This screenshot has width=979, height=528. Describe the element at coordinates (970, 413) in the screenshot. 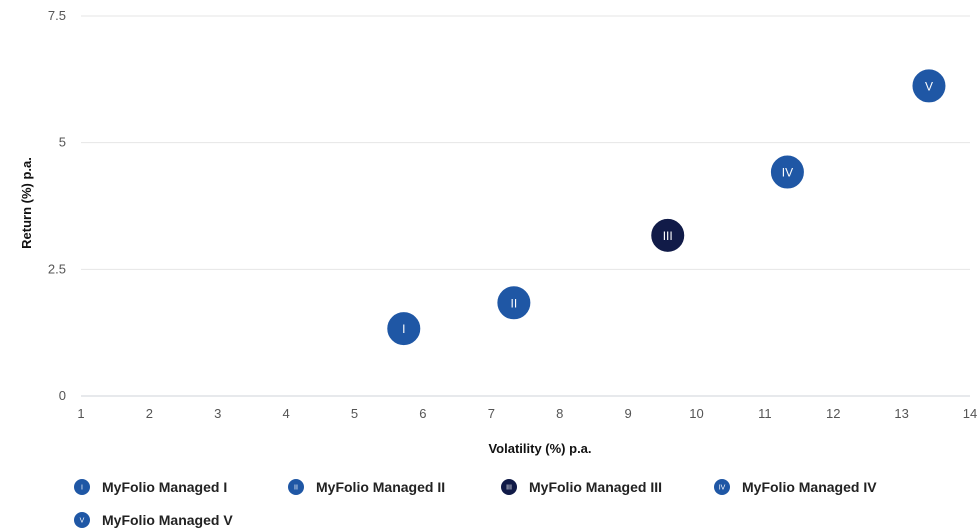

I see `x-tick-label: 14` at that location.